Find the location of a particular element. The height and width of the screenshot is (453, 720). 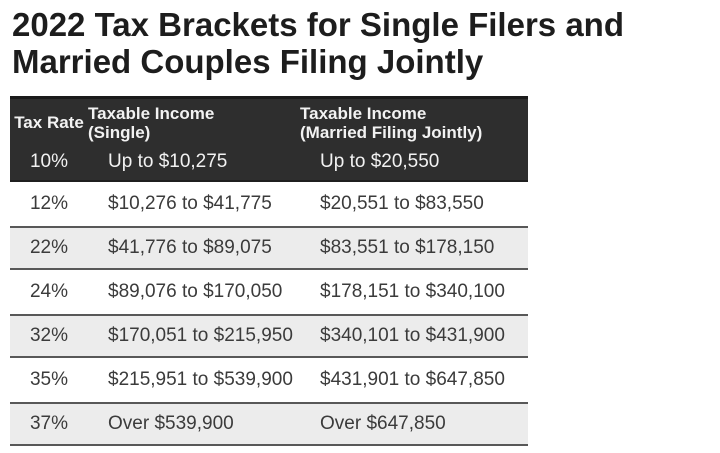

column-header-married-line1: Taxable Income is located at coordinates (363, 113).